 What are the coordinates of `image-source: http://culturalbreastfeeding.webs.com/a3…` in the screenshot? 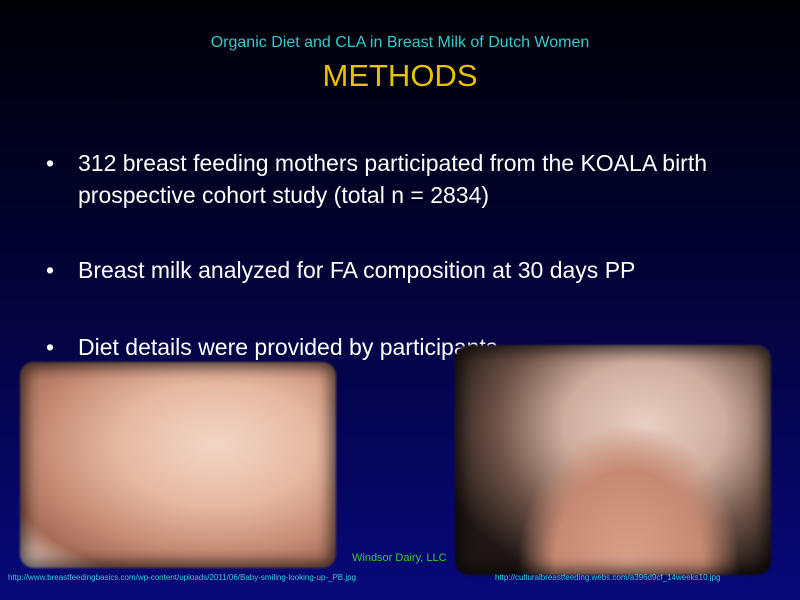 It's located at (608, 577).